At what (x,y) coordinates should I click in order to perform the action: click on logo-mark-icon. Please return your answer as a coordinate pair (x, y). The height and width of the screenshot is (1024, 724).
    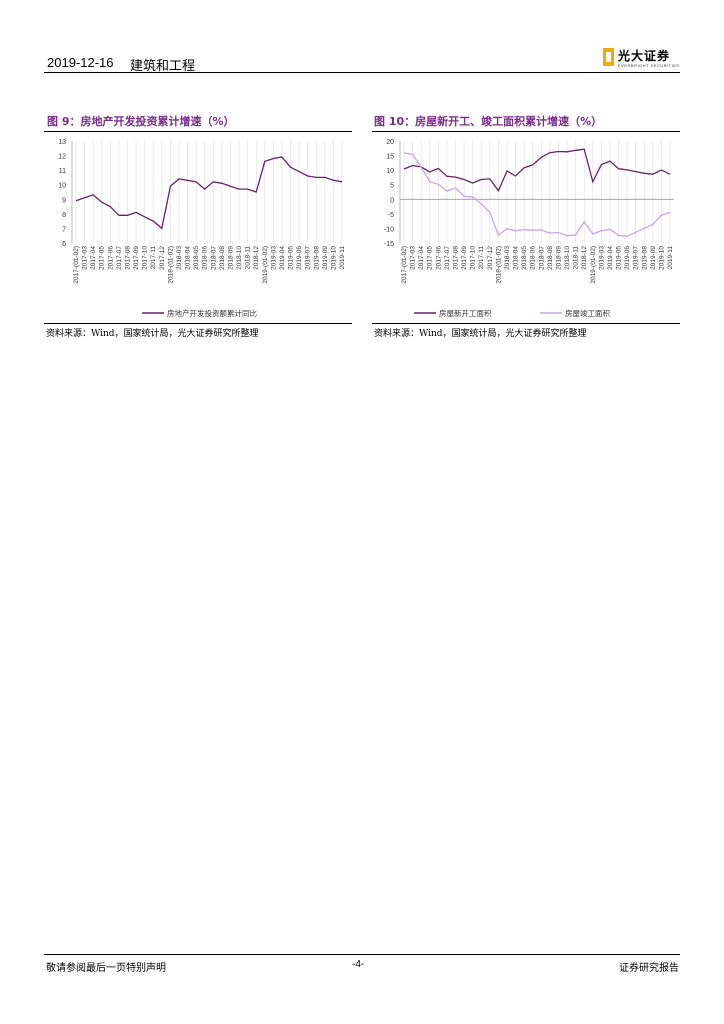
    Looking at the image, I should click on (608, 57).